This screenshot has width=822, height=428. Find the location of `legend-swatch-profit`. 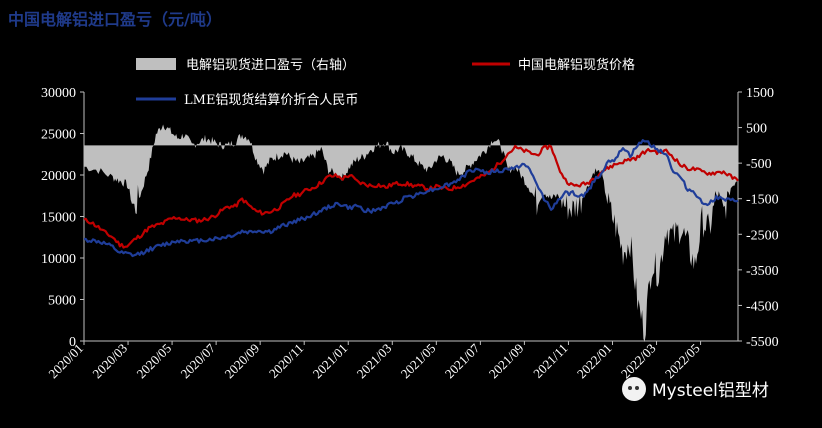

legend-swatch-profit is located at coordinates (156, 64).